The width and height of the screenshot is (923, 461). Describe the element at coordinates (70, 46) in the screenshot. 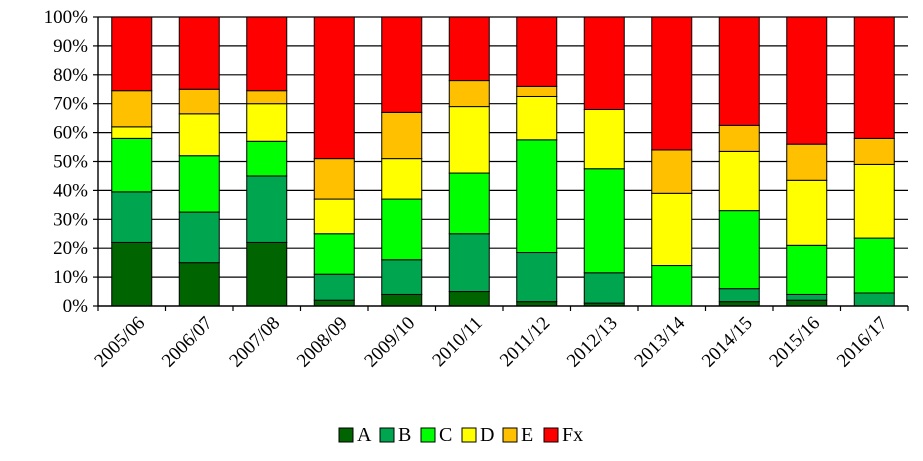

I see `y-tick-label: 90%` at that location.